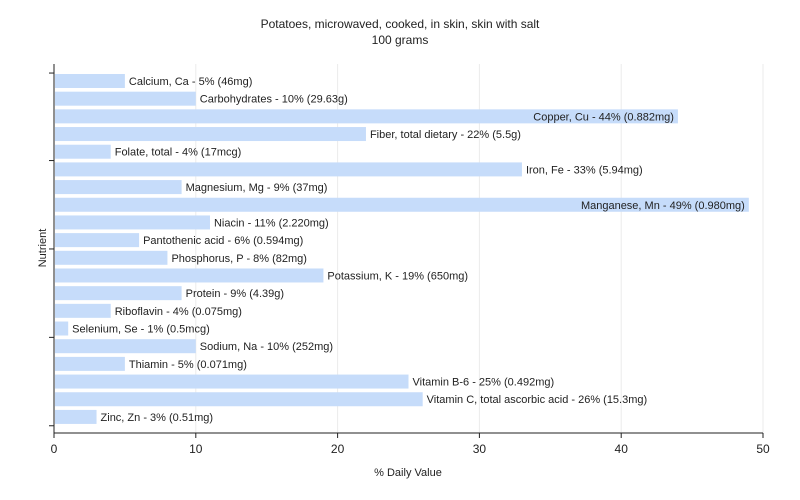  I want to click on chart-subtitle: 100 grams, so click(400, 40).